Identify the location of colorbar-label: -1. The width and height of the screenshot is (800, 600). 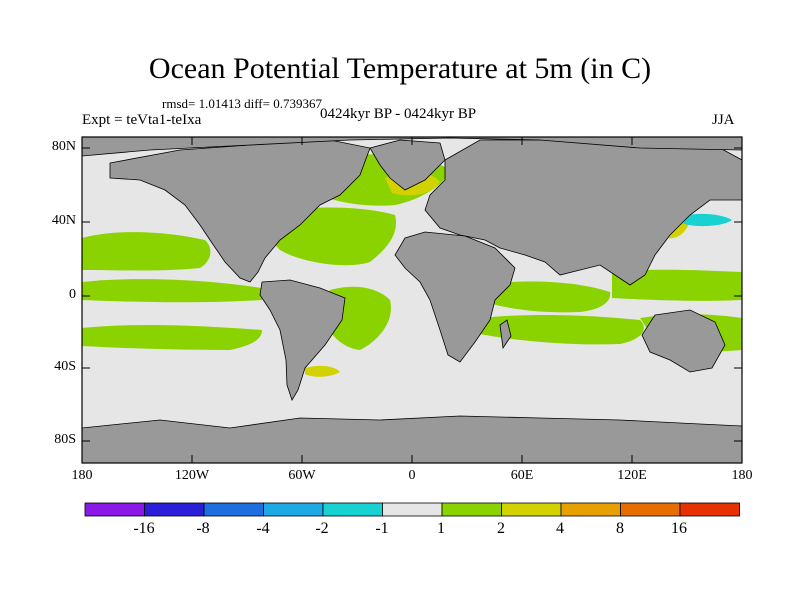
(382, 528).